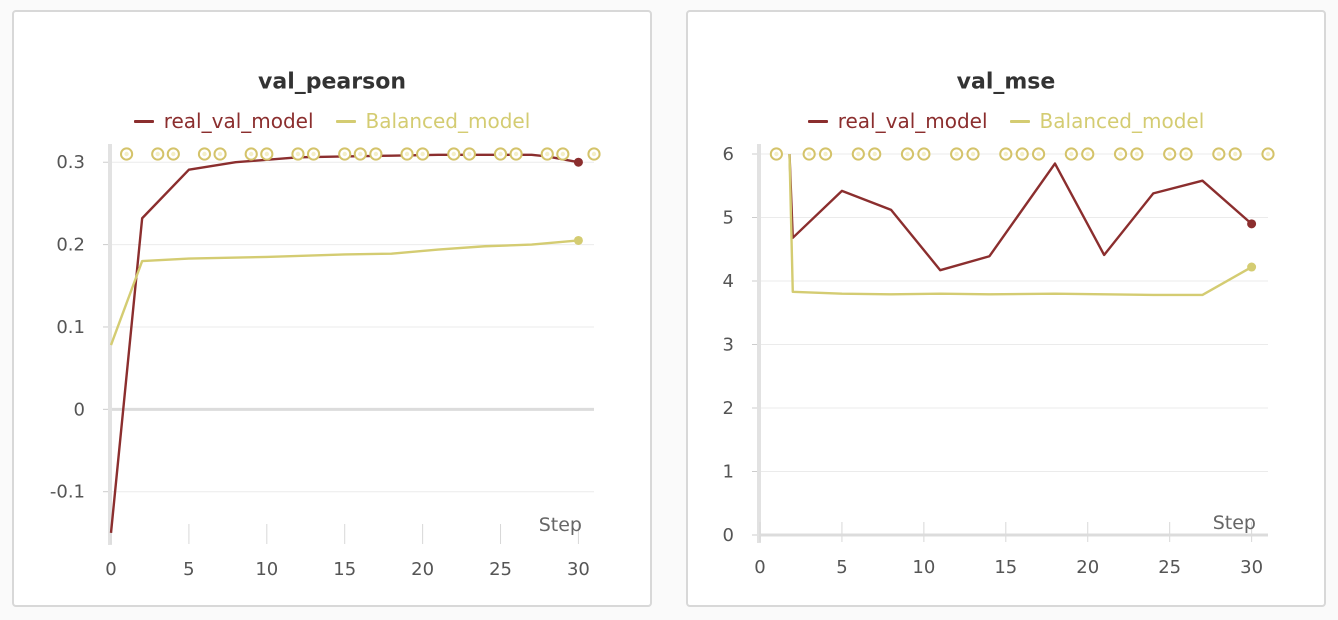 The image size is (1338, 620). I want to click on chart-title: val_pearson, so click(332, 82).